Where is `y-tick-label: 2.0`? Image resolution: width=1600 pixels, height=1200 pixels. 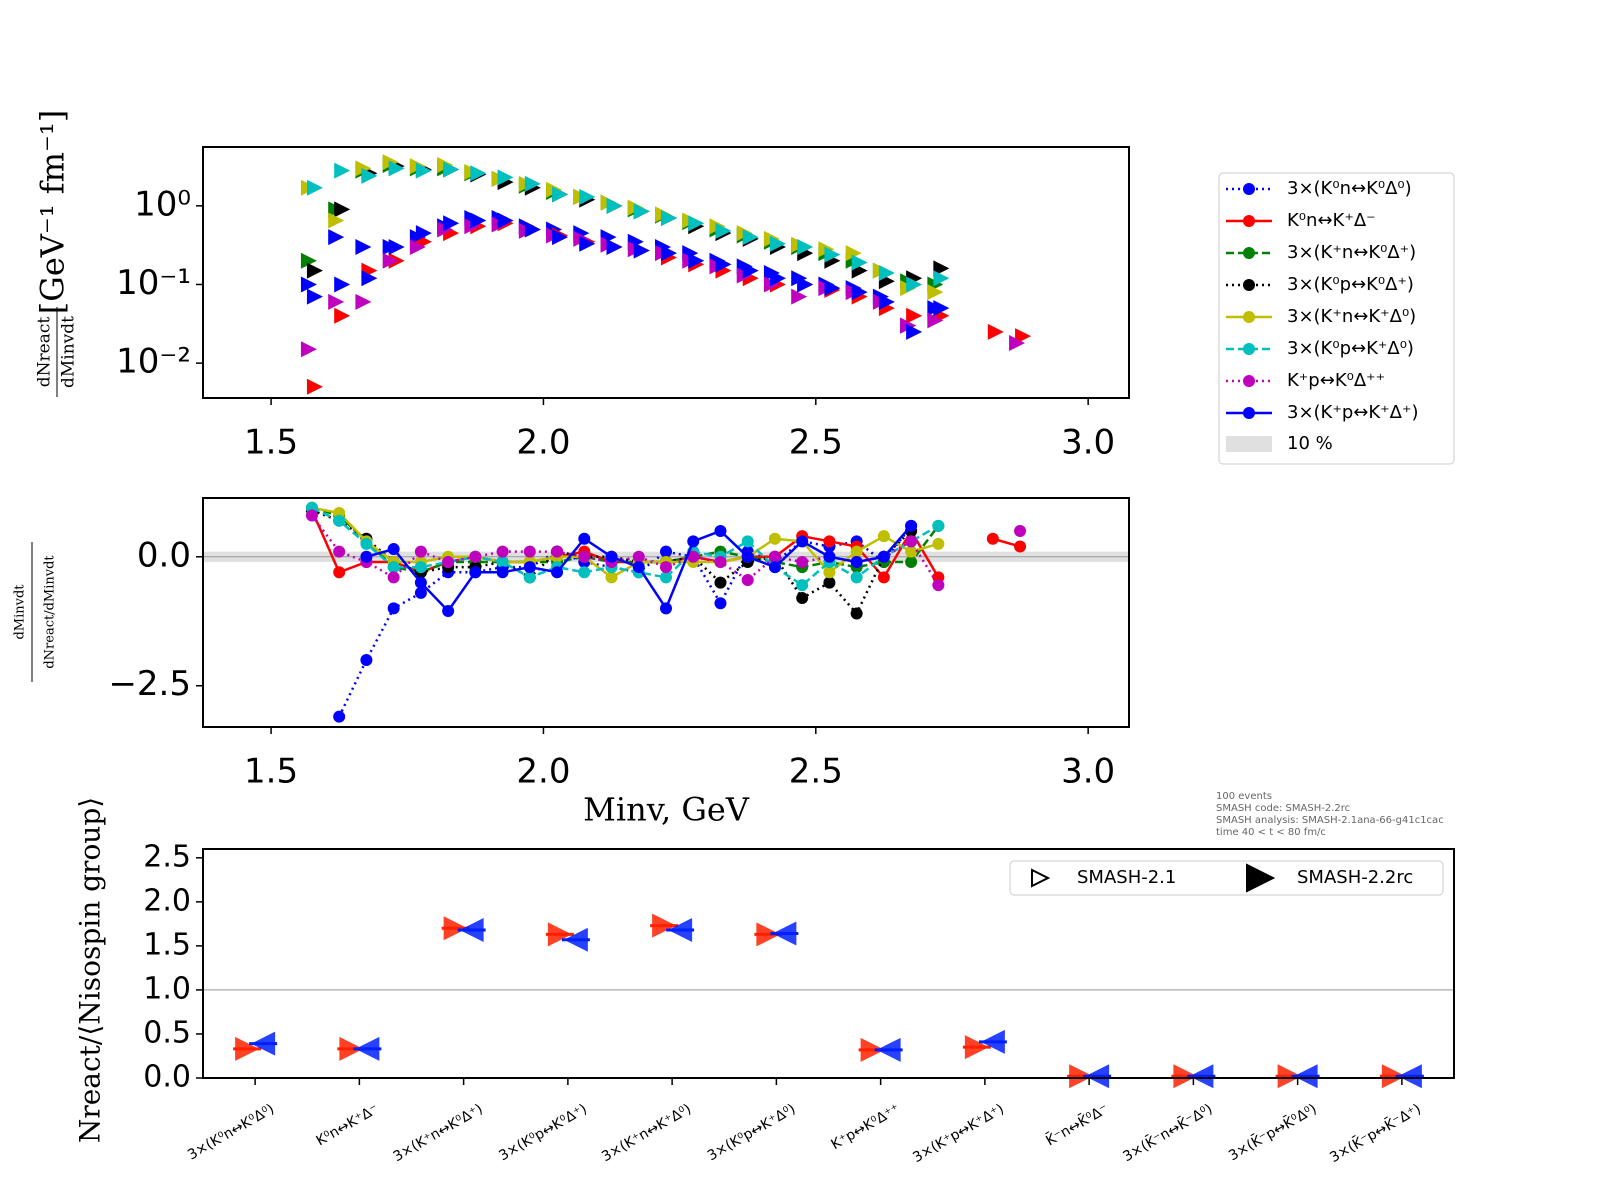 y-tick-label: 2.0 is located at coordinates (167, 900).